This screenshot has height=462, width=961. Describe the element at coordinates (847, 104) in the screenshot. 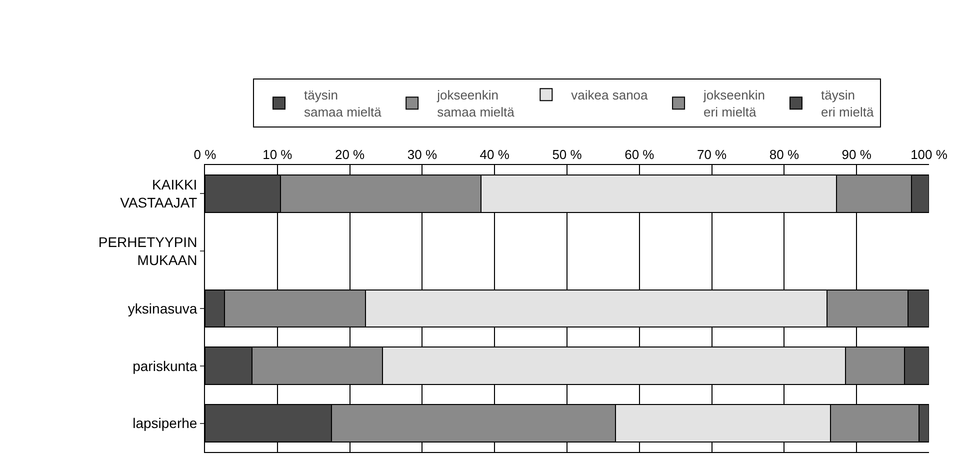

I see `legend-label: täysin eri mieltä` at that location.